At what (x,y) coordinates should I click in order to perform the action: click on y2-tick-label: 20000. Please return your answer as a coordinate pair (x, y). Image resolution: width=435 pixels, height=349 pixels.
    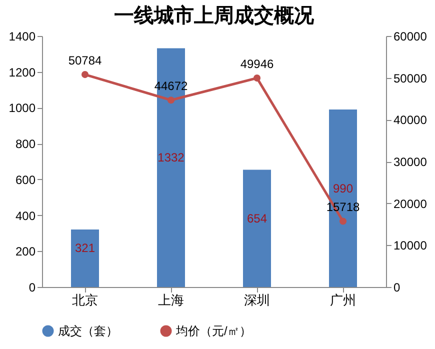
    Looking at the image, I should click on (411, 203).